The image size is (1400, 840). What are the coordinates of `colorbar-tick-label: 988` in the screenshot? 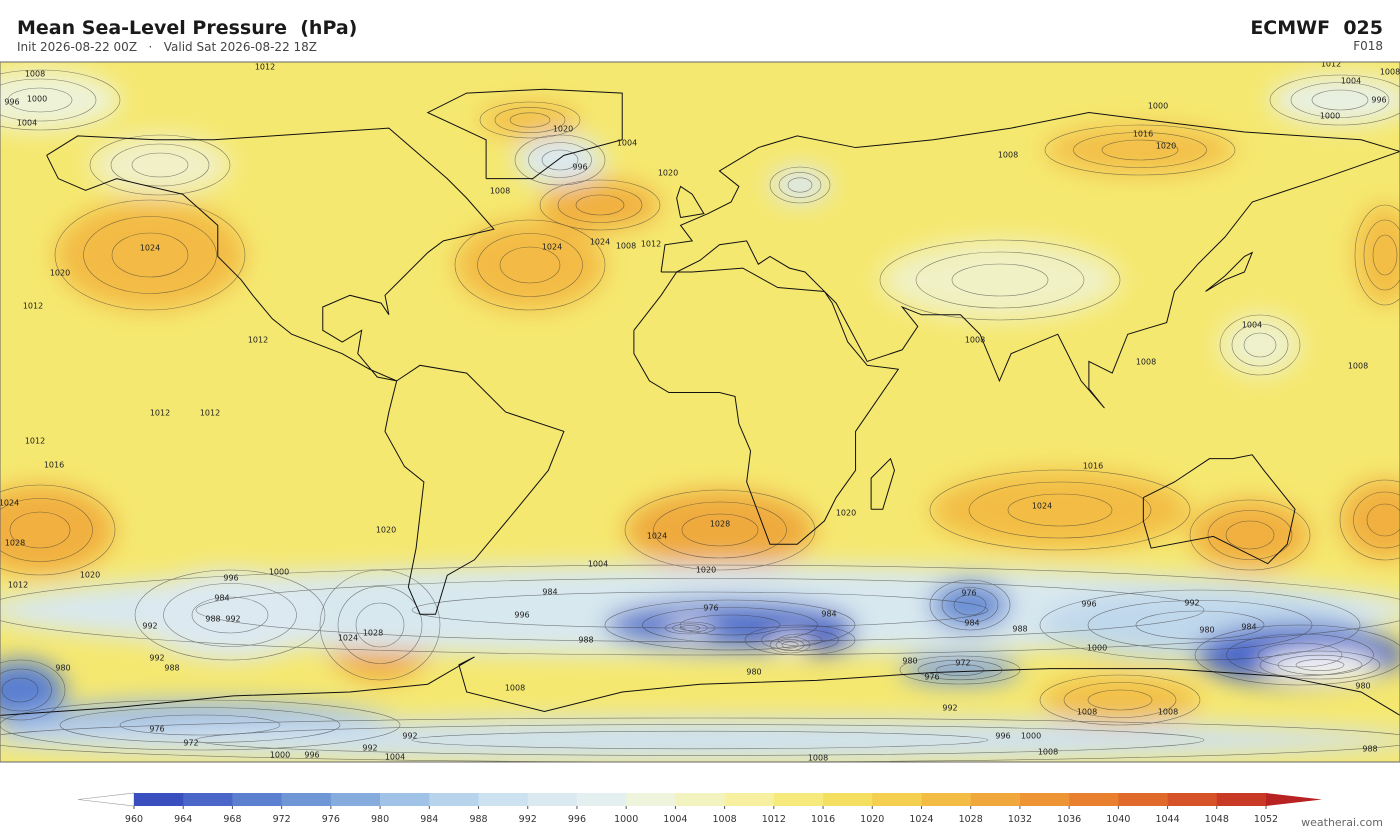 It's located at (478, 819).